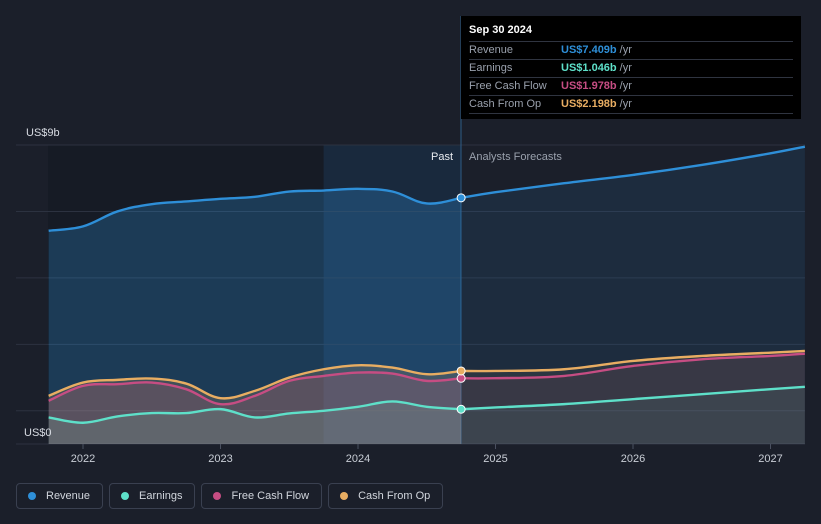 The image size is (821, 524). Describe the element at coordinates (589, 50) in the screenshot. I see `tooltip-value: US$7.409b` at that location.